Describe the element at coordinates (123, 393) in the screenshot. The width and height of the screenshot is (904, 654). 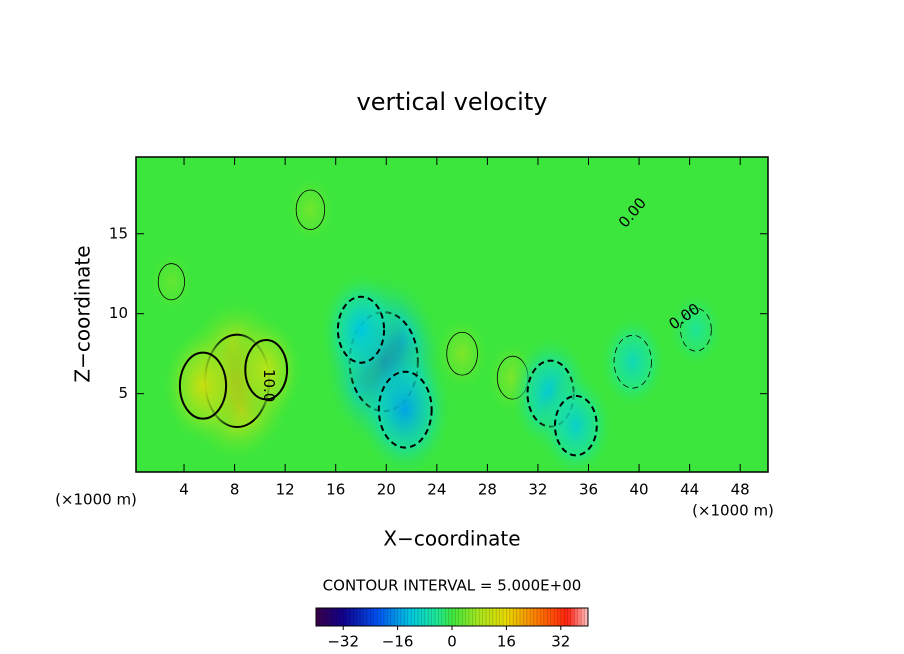
I see `y-tick-label: 5` at that location.